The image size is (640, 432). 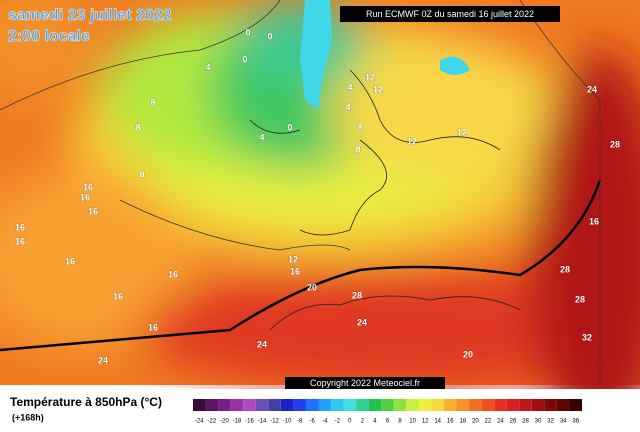 What do you see at coordinates (575, 422) in the screenshot?
I see `scale-label: 36` at bounding box center [575, 422].